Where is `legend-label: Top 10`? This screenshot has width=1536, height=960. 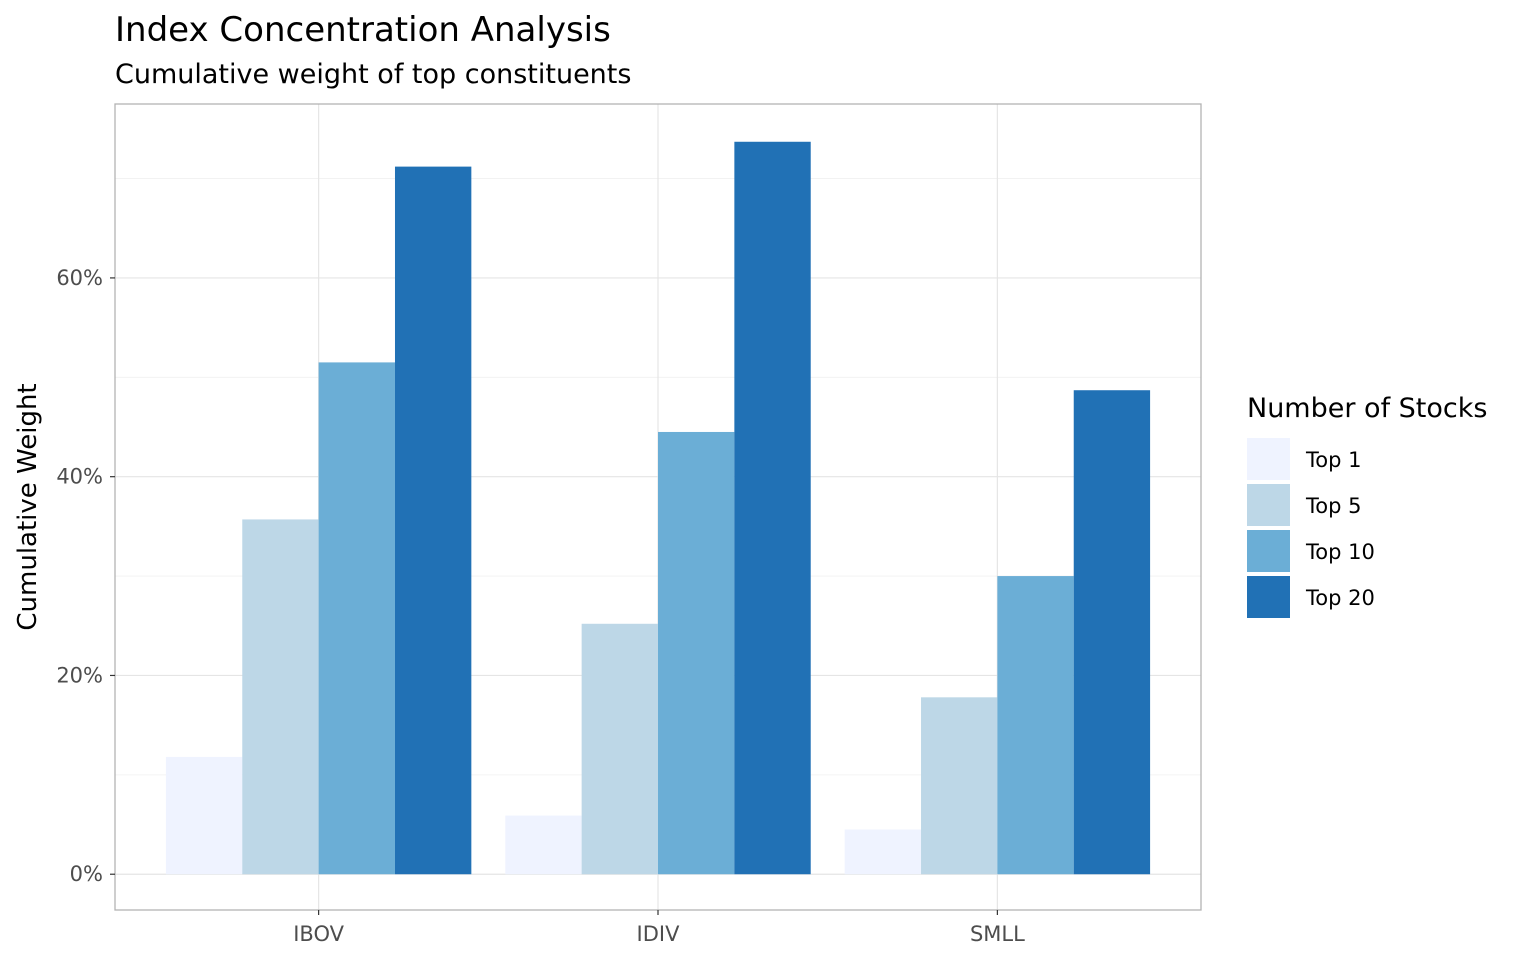
legend-label: Top 10 is located at coordinates (1340, 552).